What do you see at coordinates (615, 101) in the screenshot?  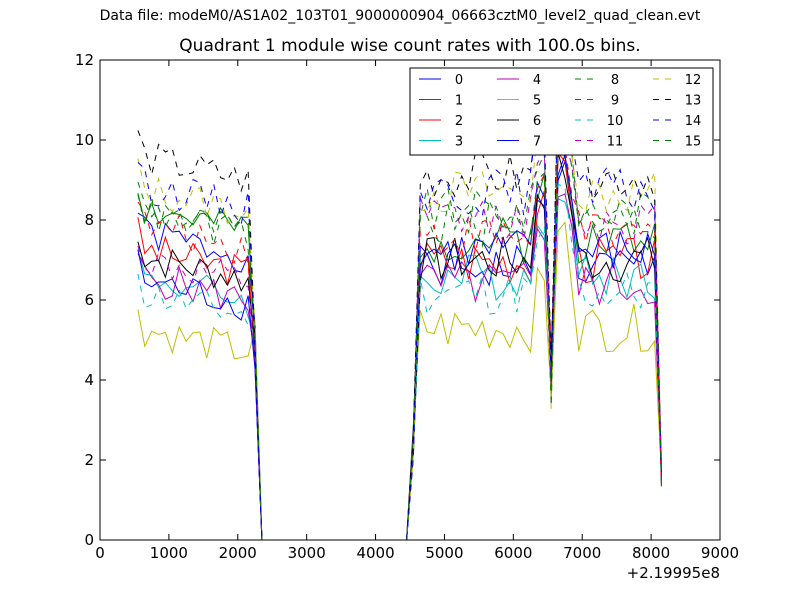 I see `legend-label-module-9: 9` at bounding box center [615, 101].